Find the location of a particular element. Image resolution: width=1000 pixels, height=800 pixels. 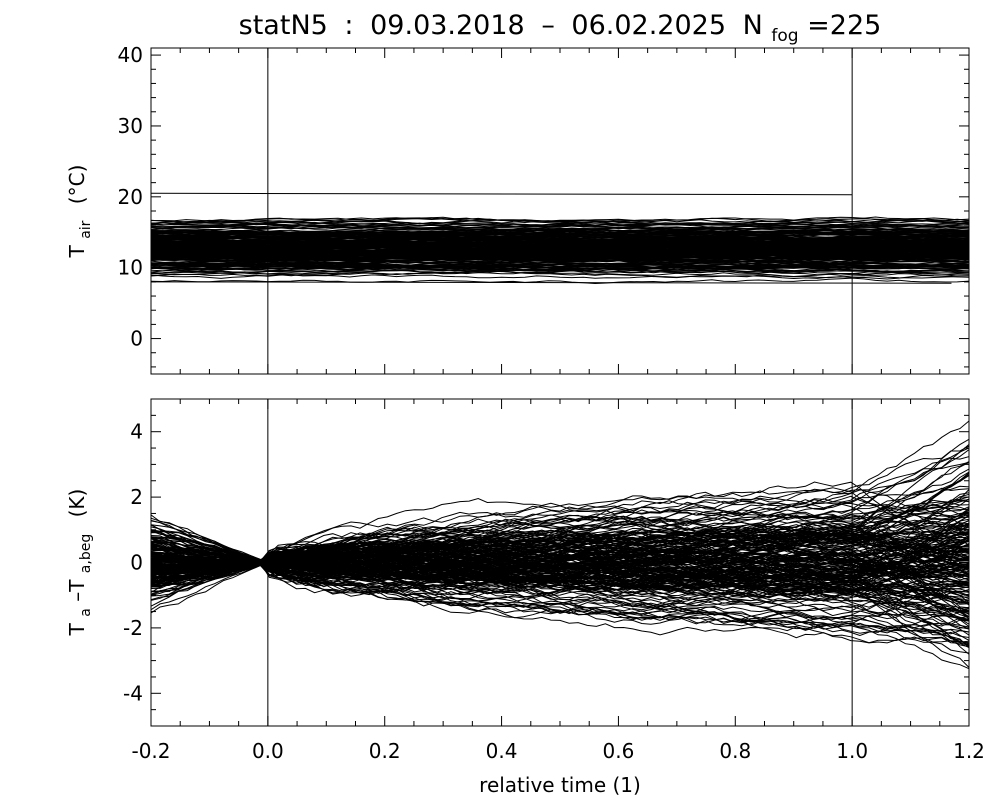

panel1-series-group is located at coordinates (560, 238).